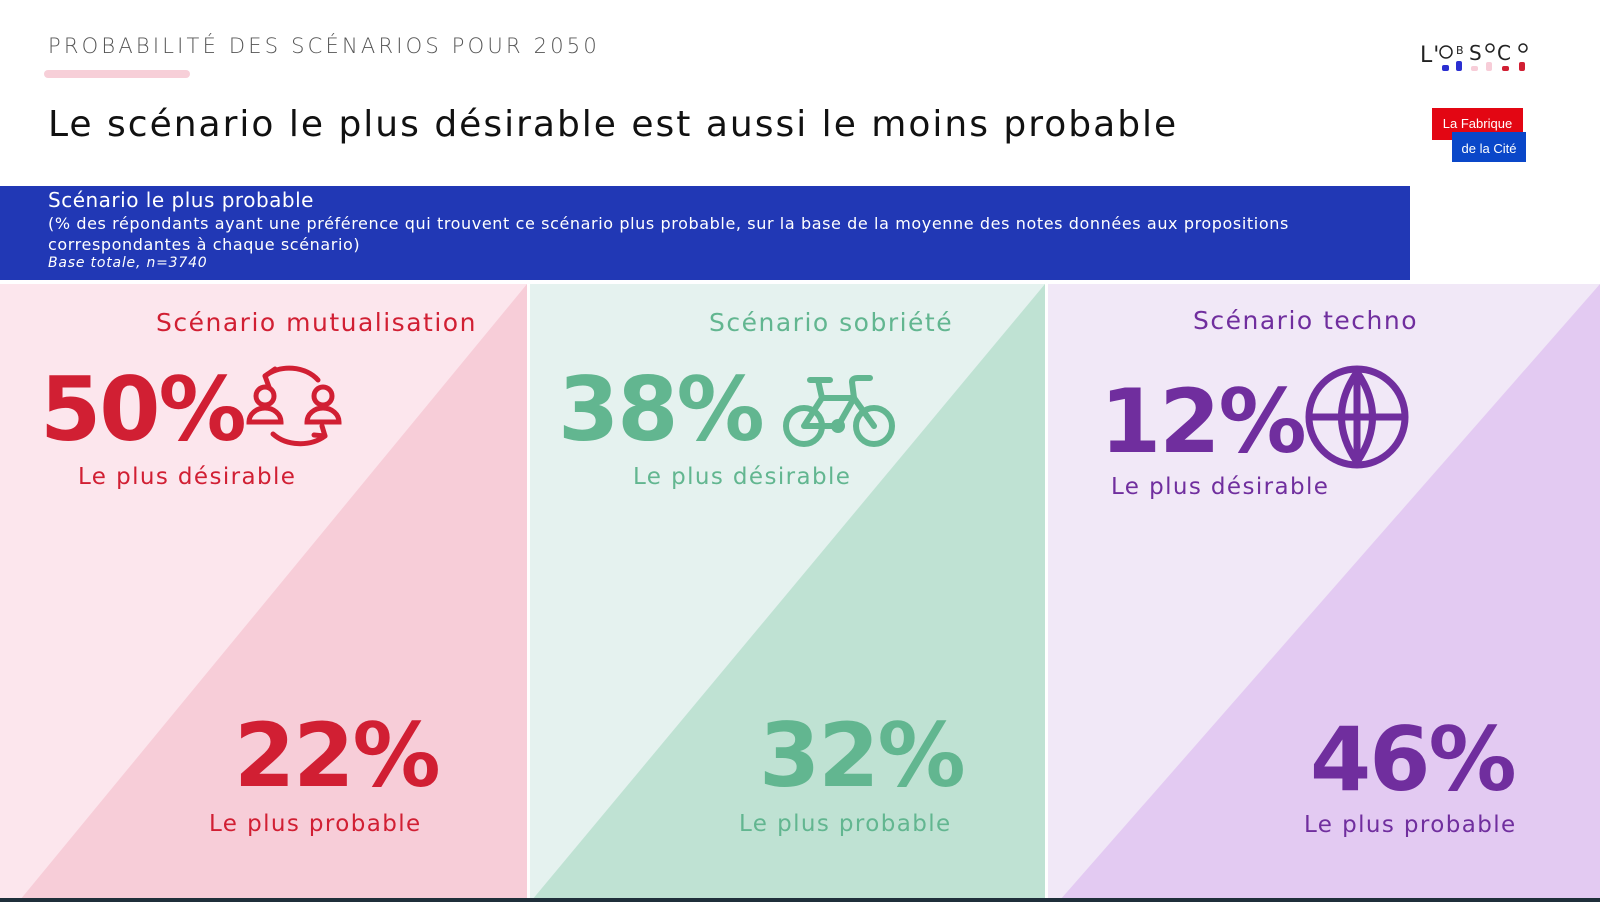 The height and width of the screenshot is (902, 1600). Describe the element at coordinates (324, 46) in the screenshot. I see `page-kicker: PROBABILITÉ DES SCÉNARIOS POUR 2050` at that location.